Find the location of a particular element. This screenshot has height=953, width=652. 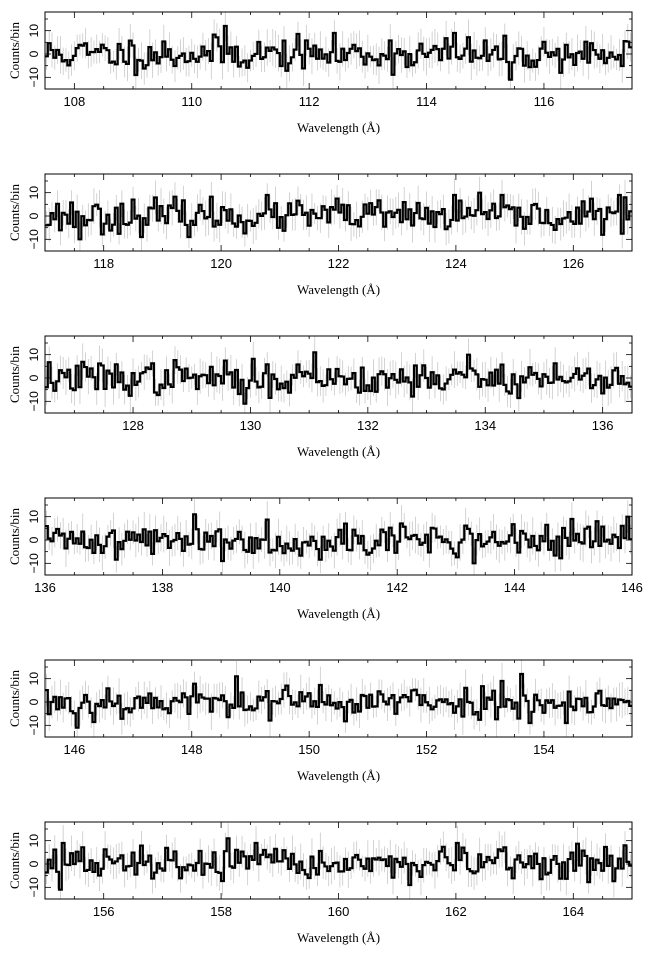

x-tick-label: 114 is located at coordinates (426, 101).